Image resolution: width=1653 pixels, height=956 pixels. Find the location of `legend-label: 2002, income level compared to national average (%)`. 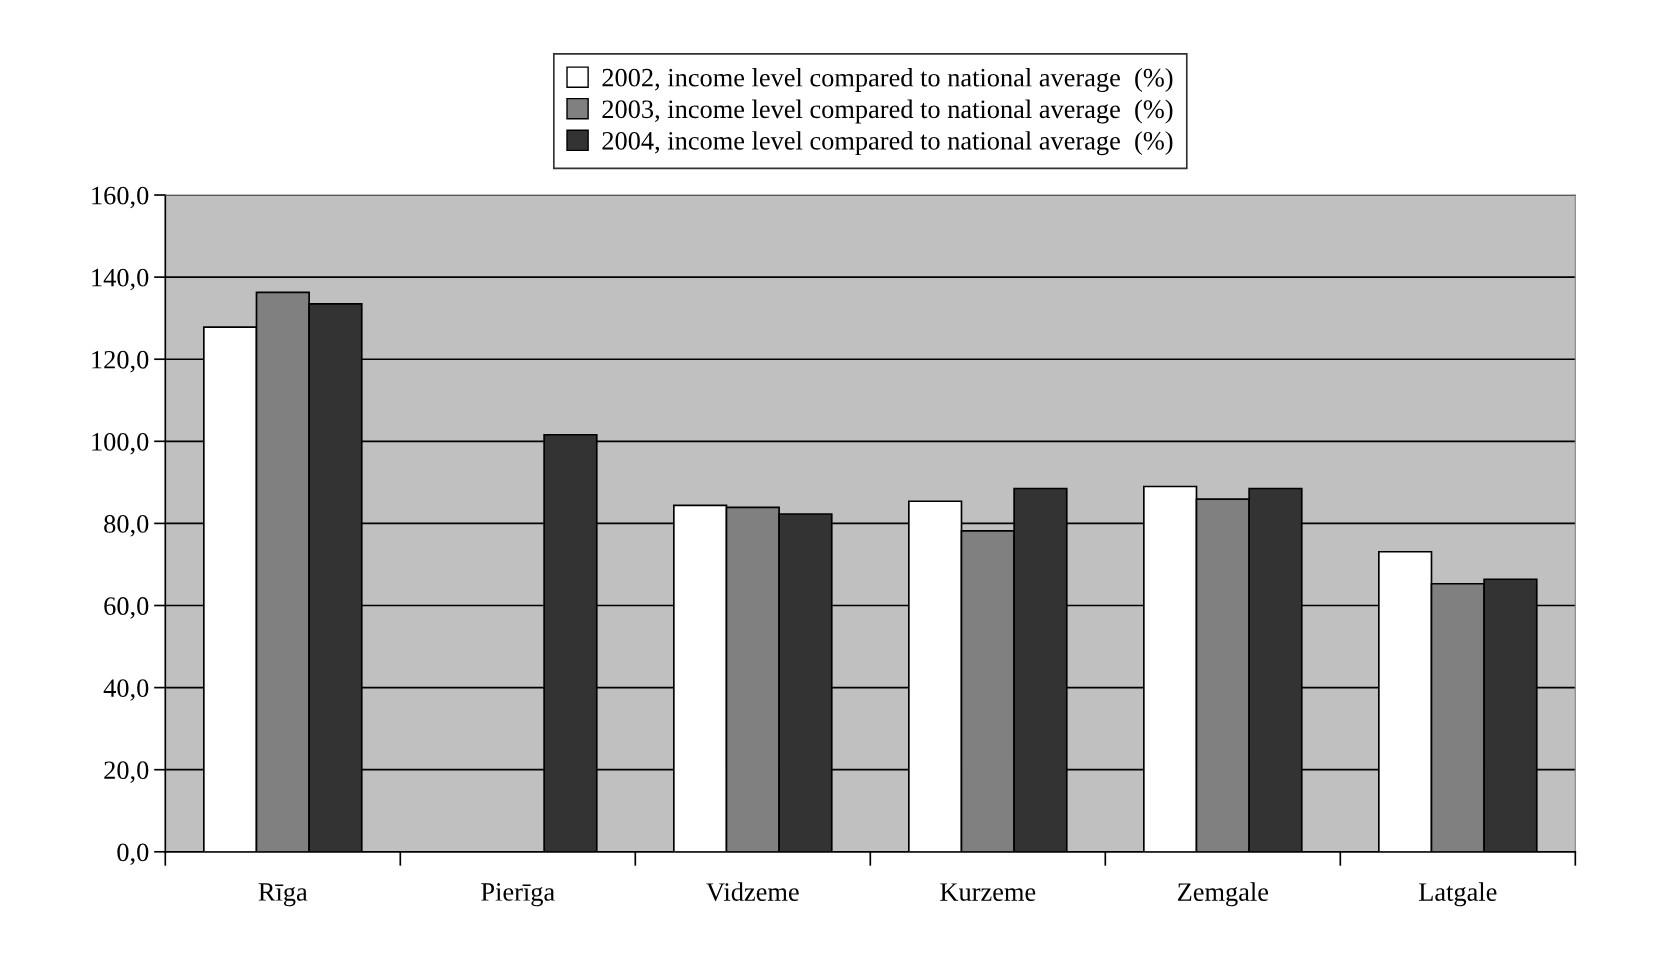

legend-label: 2002, income level compared to national average (%) is located at coordinates (887, 80).